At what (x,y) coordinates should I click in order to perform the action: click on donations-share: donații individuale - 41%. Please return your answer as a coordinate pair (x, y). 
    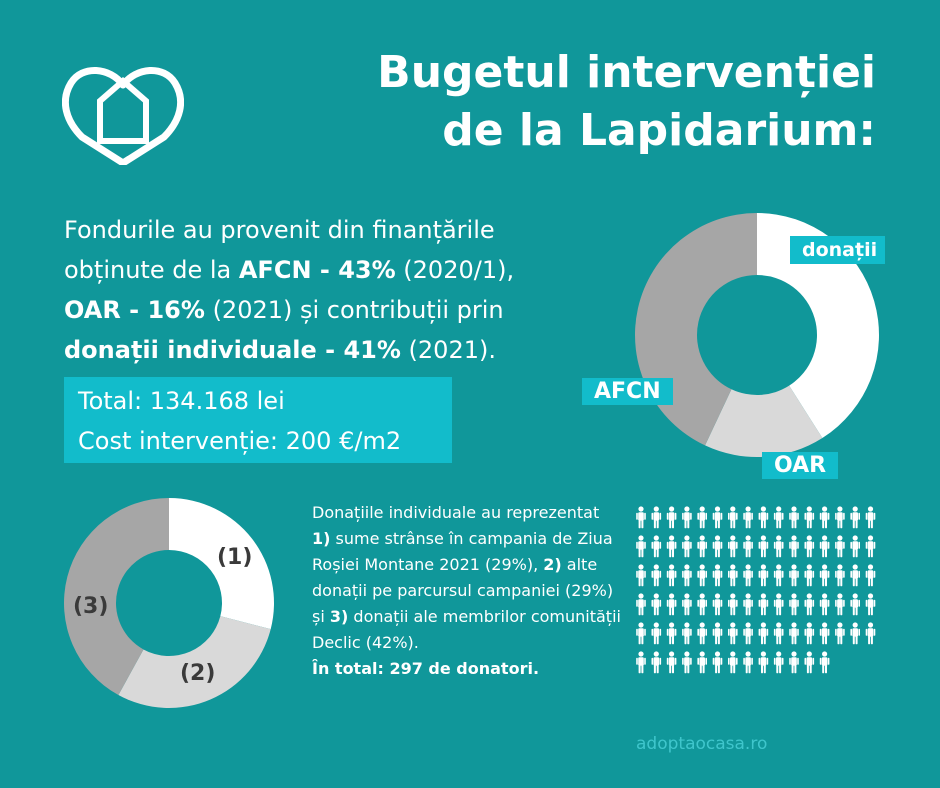
    Looking at the image, I should click on (232, 350).